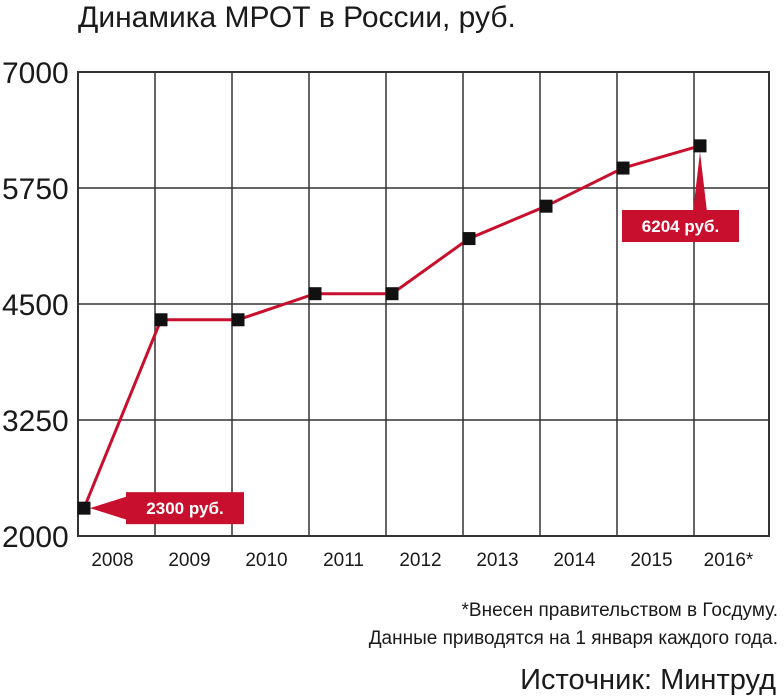  What do you see at coordinates (35, 421) in the screenshot?
I see `y-tick-label: 3250` at bounding box center [35, 421].